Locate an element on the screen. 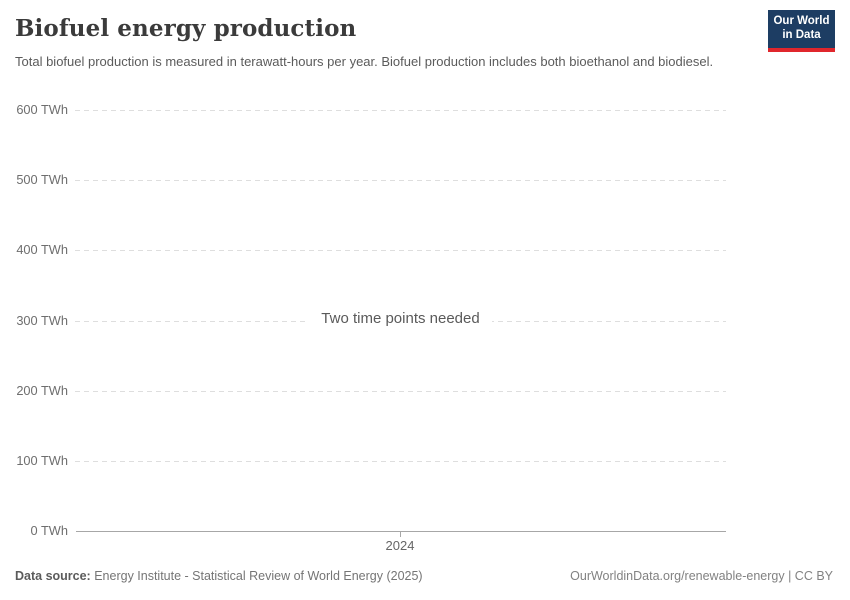 This screenshot has width=850, height=600. empty-message-wrap: Two time points needed is located at coordinates (400, 319).